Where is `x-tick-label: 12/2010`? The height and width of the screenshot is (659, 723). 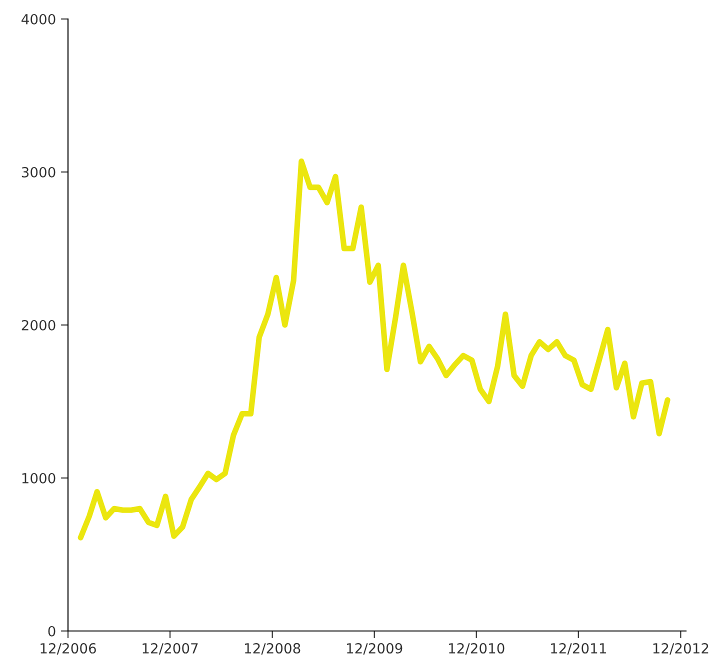 x-tick-label: 12/2010 is located at coordinates (476, 649).